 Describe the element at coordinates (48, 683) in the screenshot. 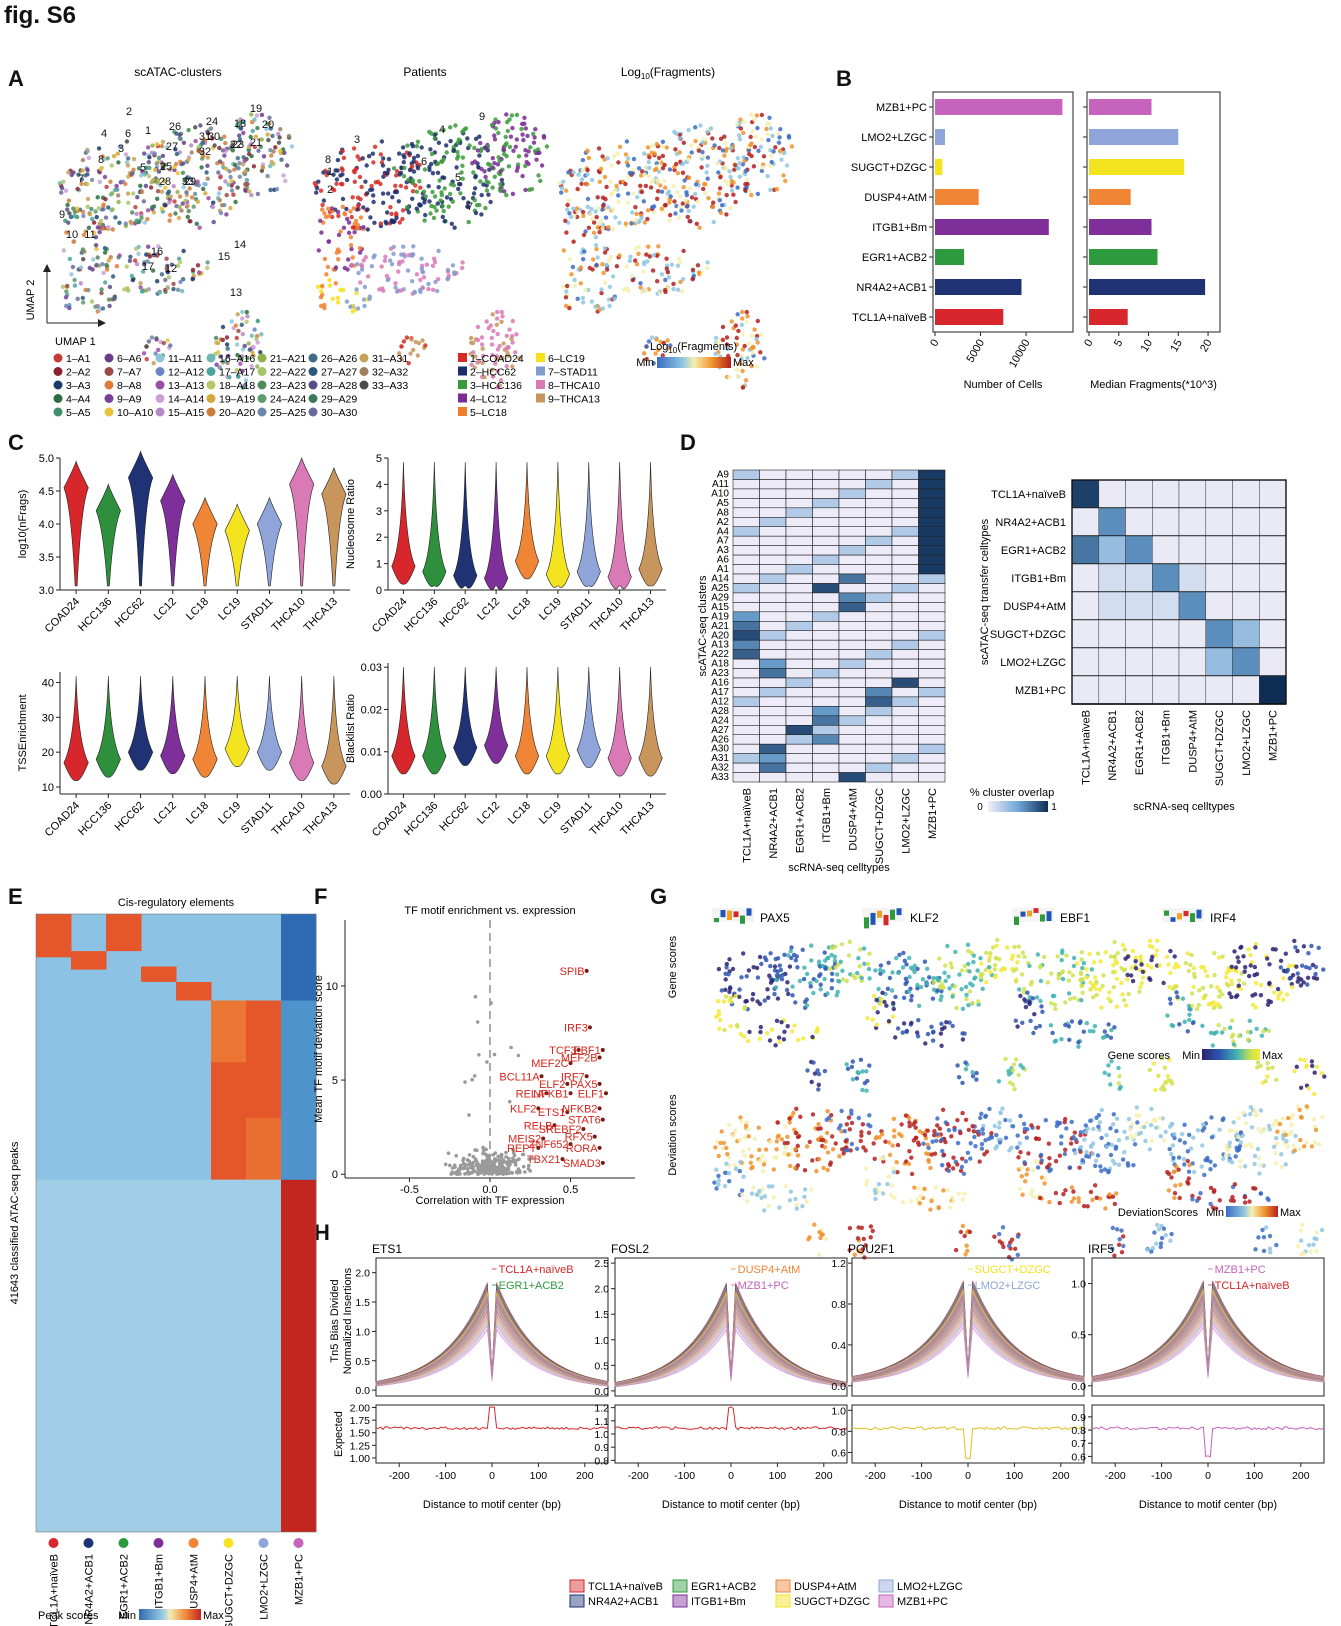

I see `violin-ytick-label: 40` at that location.